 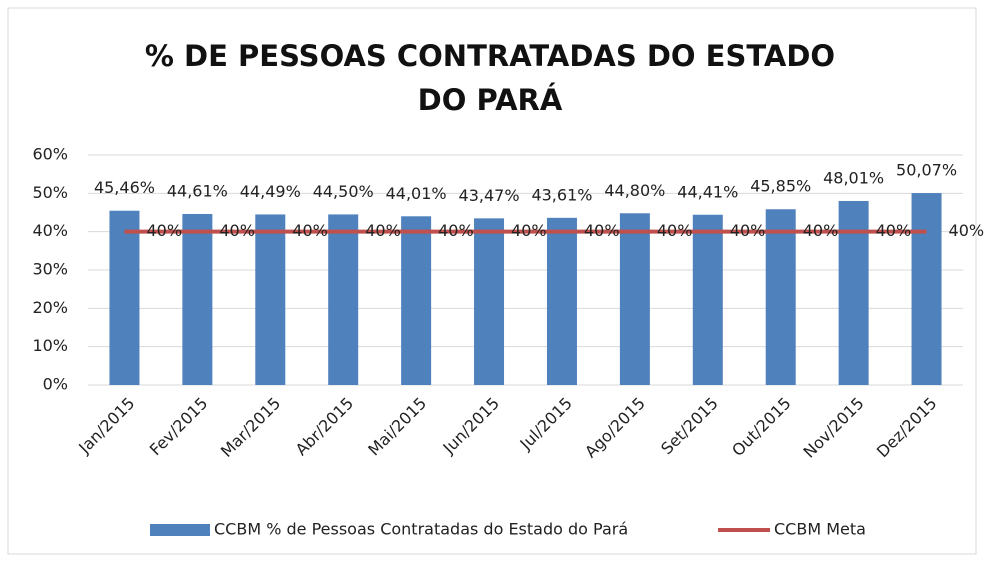 I want to click on bar-value-label: 43,47%, so click(x=489, y=195).